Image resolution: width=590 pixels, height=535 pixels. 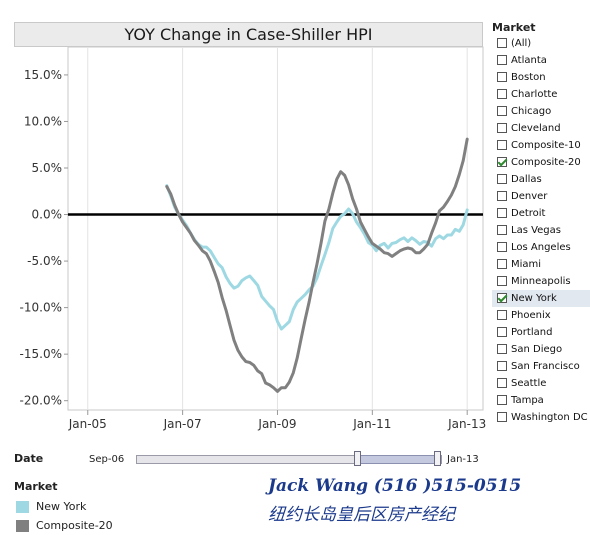 What do you see at coordinates (541, 43) in the screenshot?
I see `market-option-all: (All)` at bounding box center [541, 43].